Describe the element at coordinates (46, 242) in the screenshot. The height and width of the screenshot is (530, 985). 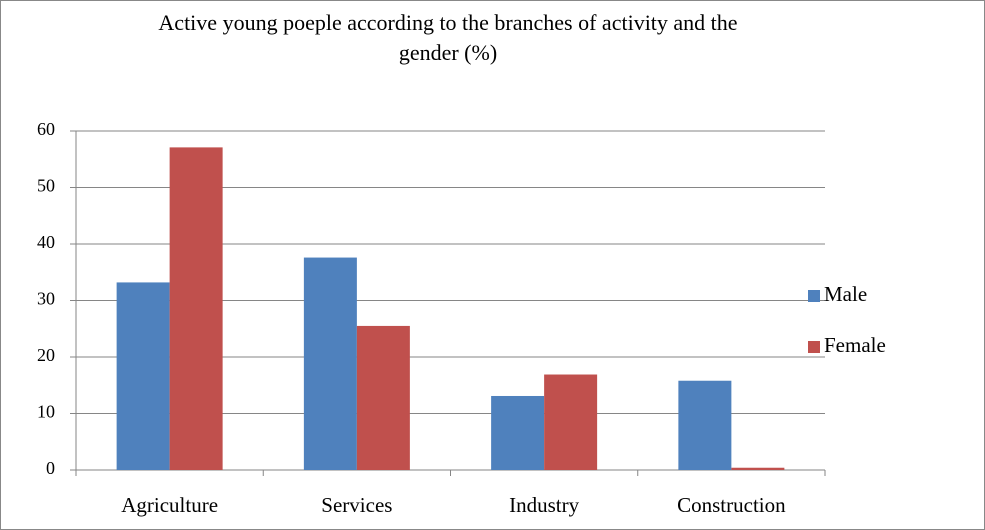
I see `y-tick-label: 40` at that location.